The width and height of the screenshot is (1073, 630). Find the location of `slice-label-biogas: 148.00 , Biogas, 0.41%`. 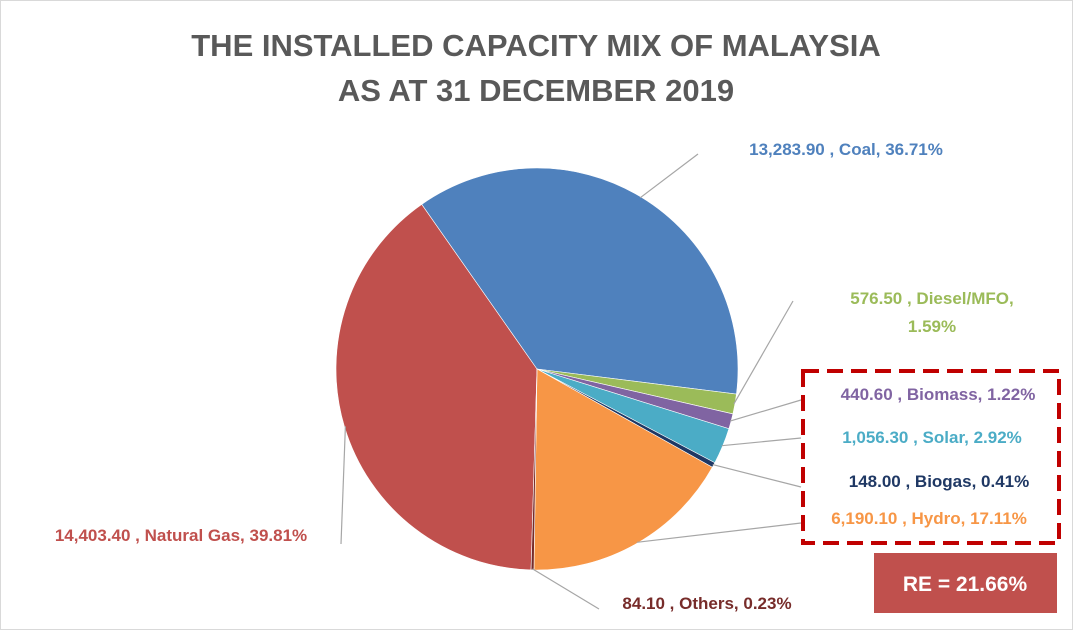

slice-label-biogas: 148.00 , Biogas, 0.41% is located at coordinates (939, 481).